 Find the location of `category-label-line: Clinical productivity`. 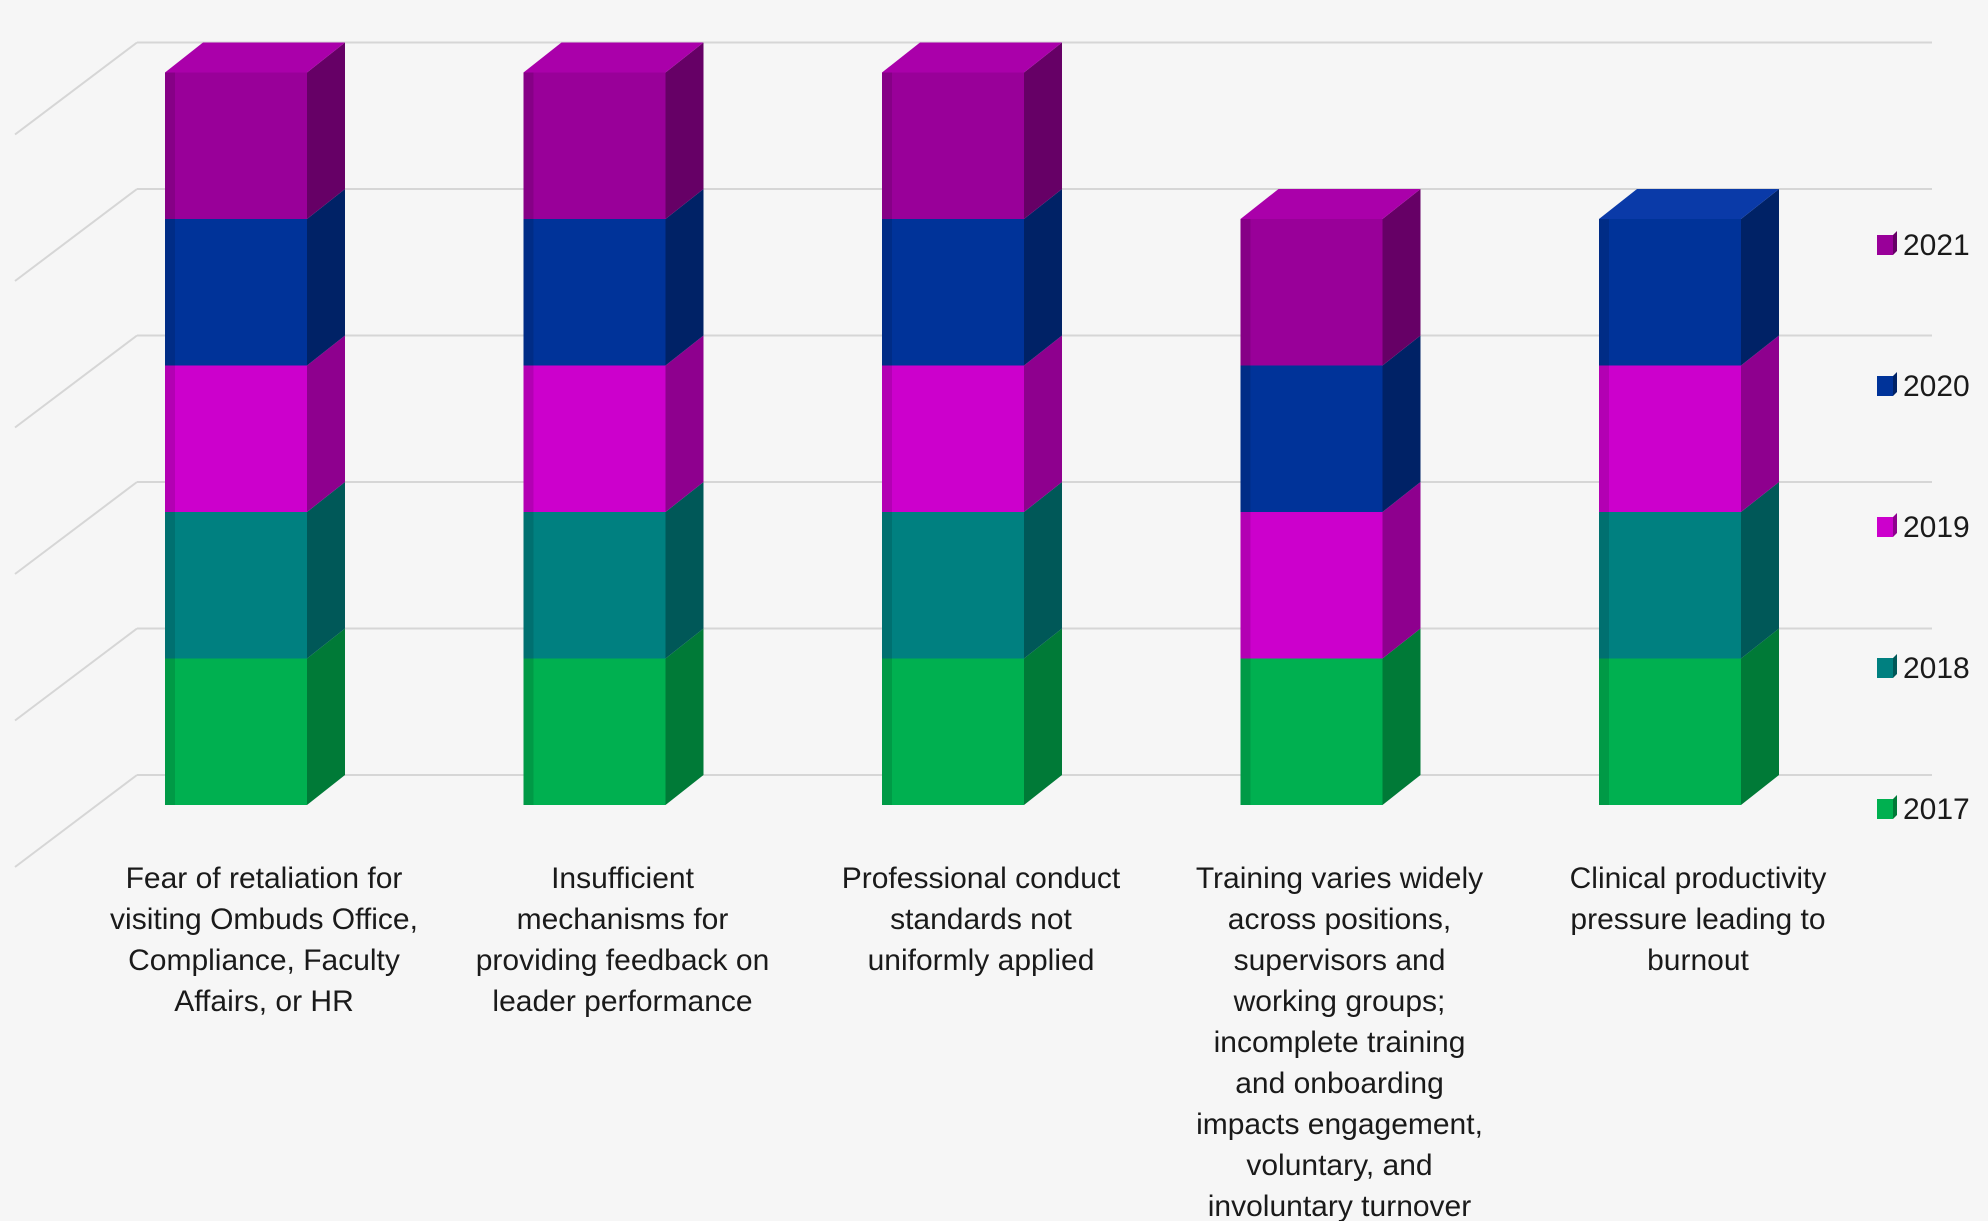

category-label-line: Clinical productivity is located at coordinates (1698, 878).